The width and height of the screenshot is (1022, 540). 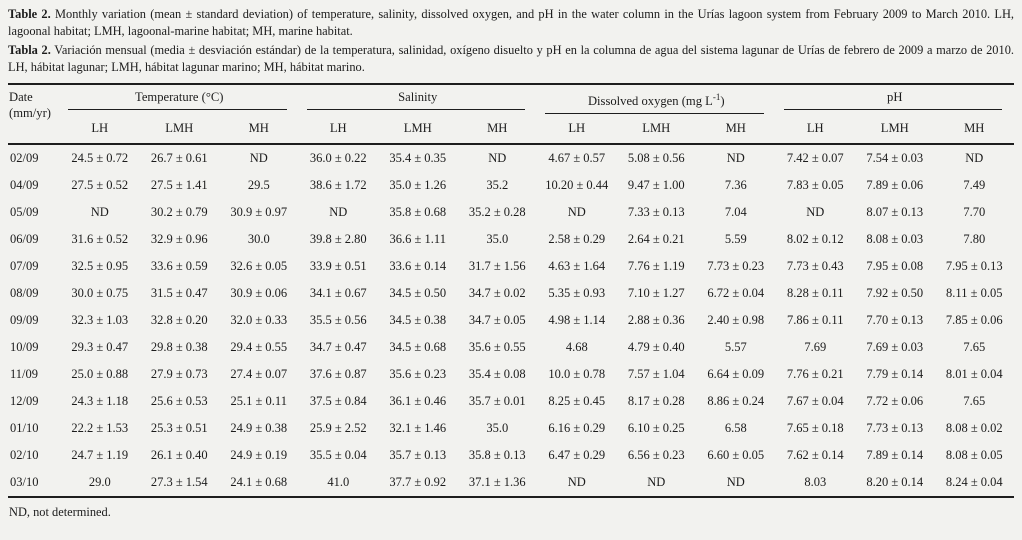 I want to click on data-cell: 24.9 ± 0.19, so click(x=259, y=455).